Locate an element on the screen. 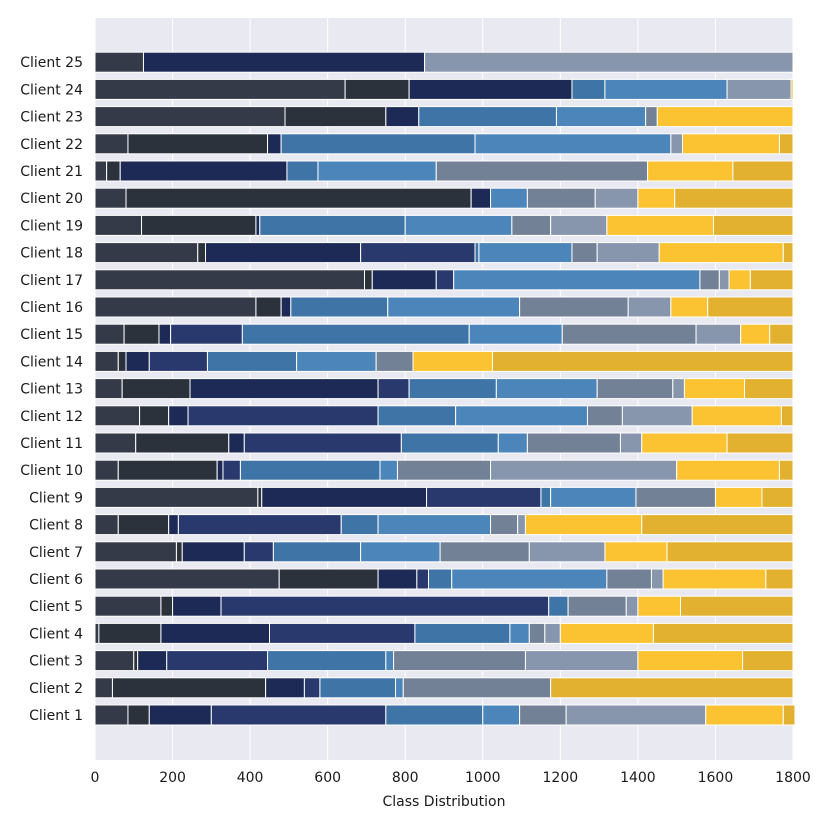 This screenshot has height=830, width=830. x-tick-labels: 0 200 400 600 800 1000 1200 1400 1600 1800 is located at coordinates (451, 778).